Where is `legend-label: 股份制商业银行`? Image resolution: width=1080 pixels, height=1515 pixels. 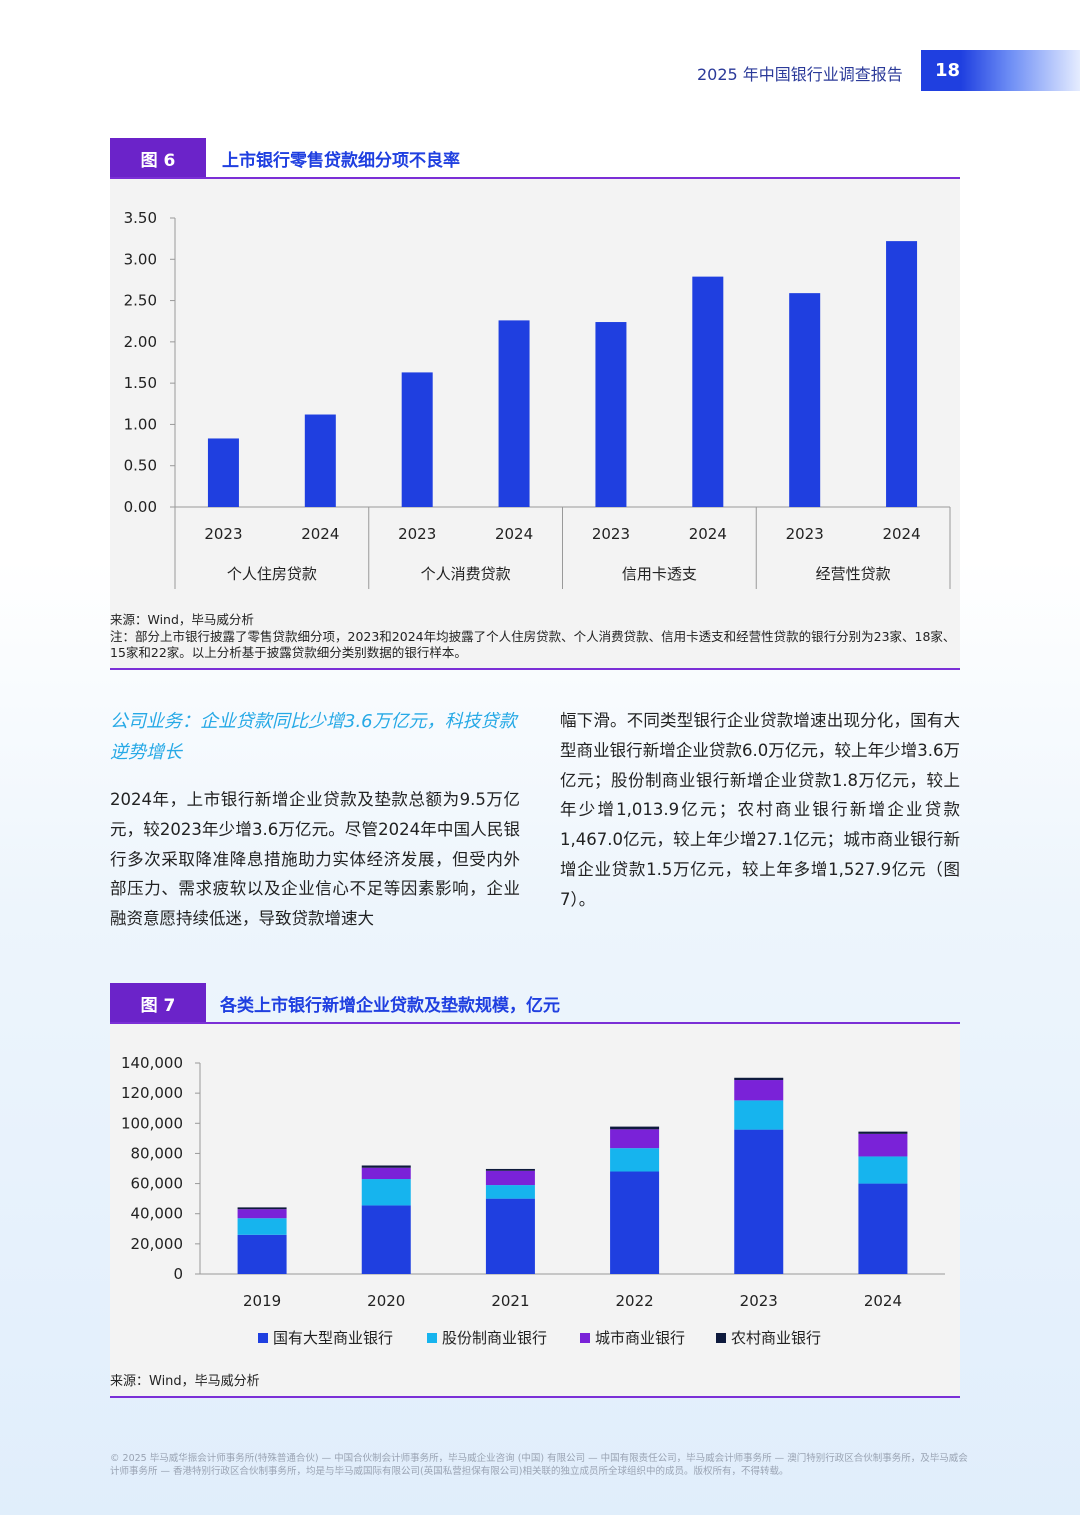
legend-label: 股份制商业银行 is located at coordinates (494, 1338).